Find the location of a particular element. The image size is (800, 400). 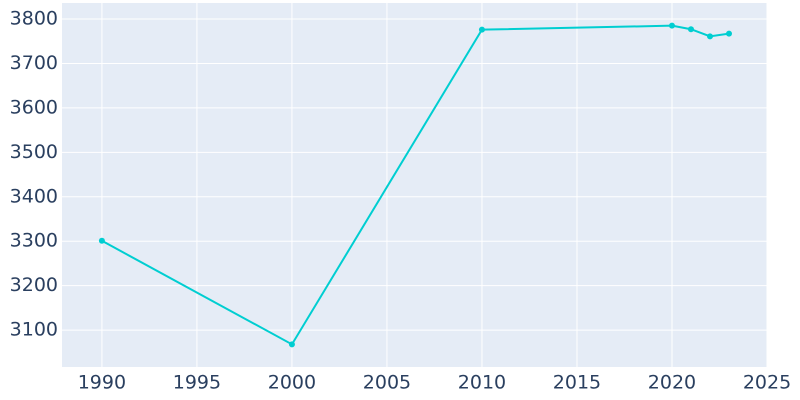

x-tick-label: 2010 is located at coordinates (482, 383).